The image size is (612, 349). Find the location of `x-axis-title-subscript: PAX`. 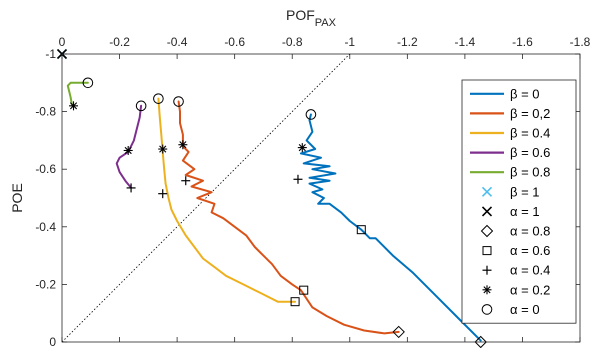

x-axis-title-subscript: PAX is located at coordinates (326, 23).